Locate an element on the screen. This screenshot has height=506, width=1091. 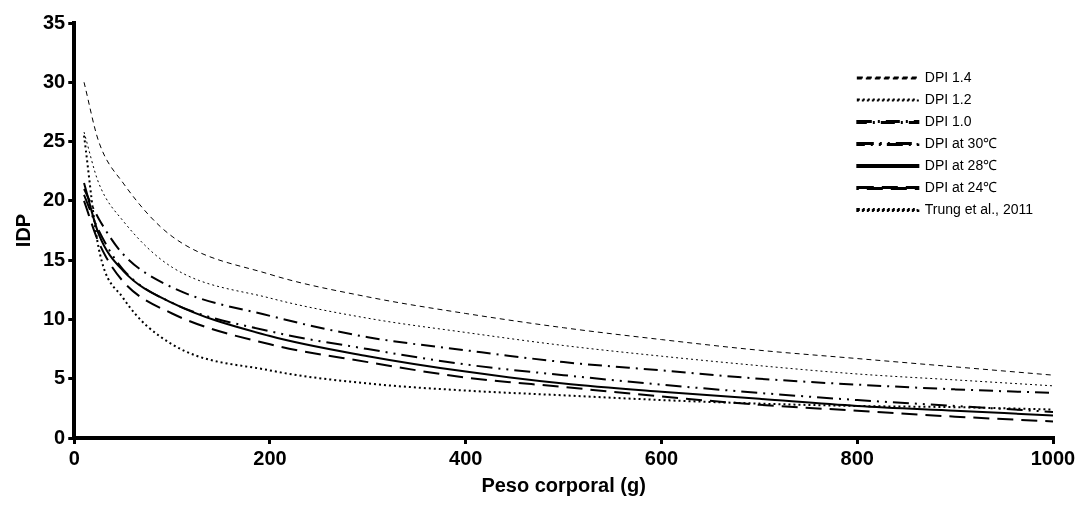
legend-label: DPI at 28℃ is located at coordinates (961, 164).